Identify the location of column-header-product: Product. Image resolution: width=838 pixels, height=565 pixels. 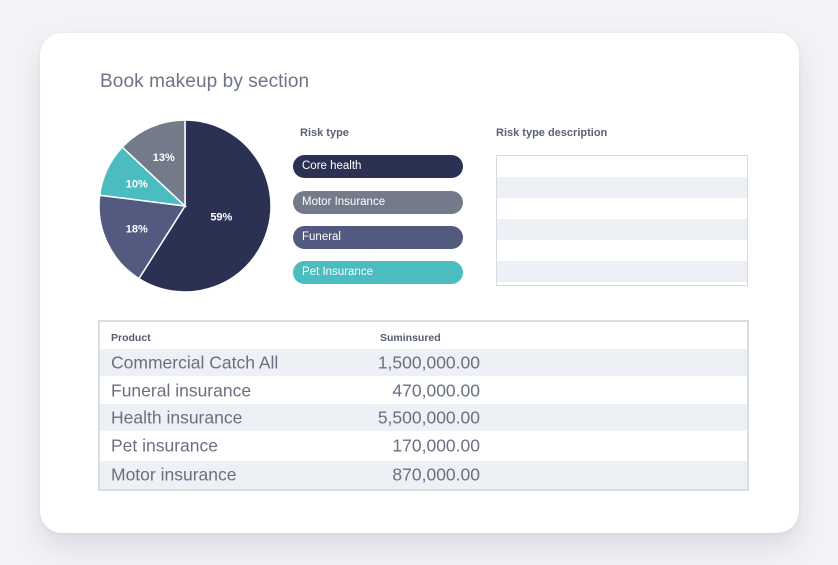
(131, 338).